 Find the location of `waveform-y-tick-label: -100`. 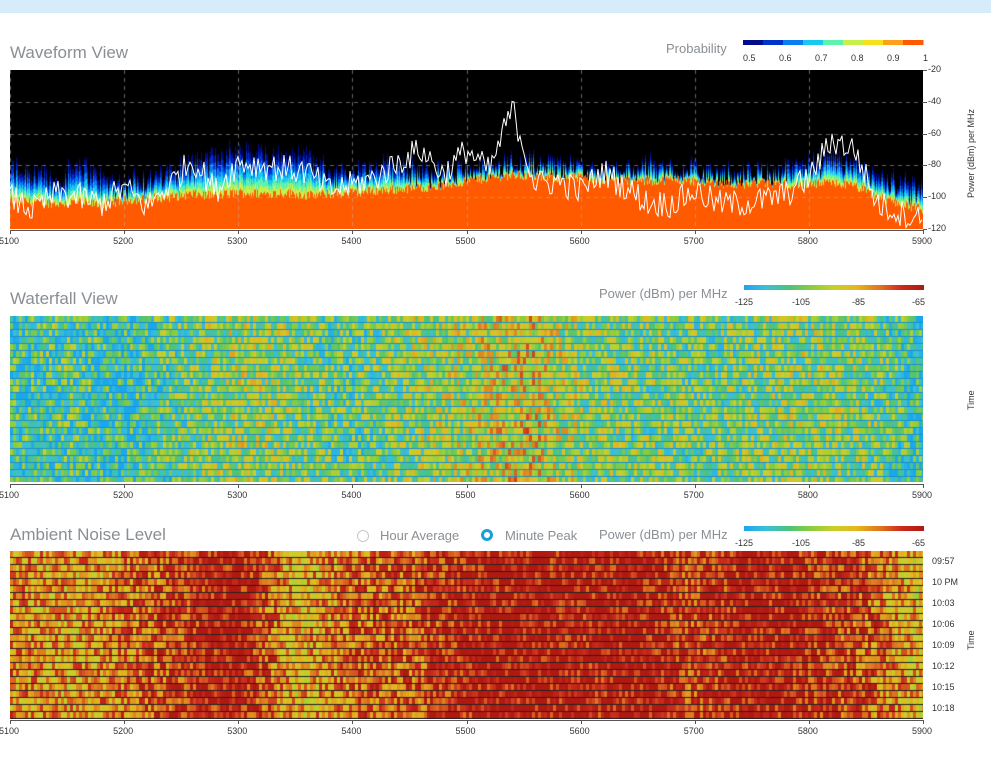

waveform-y-tick-label: -100 is located at coordinates (937, 196).